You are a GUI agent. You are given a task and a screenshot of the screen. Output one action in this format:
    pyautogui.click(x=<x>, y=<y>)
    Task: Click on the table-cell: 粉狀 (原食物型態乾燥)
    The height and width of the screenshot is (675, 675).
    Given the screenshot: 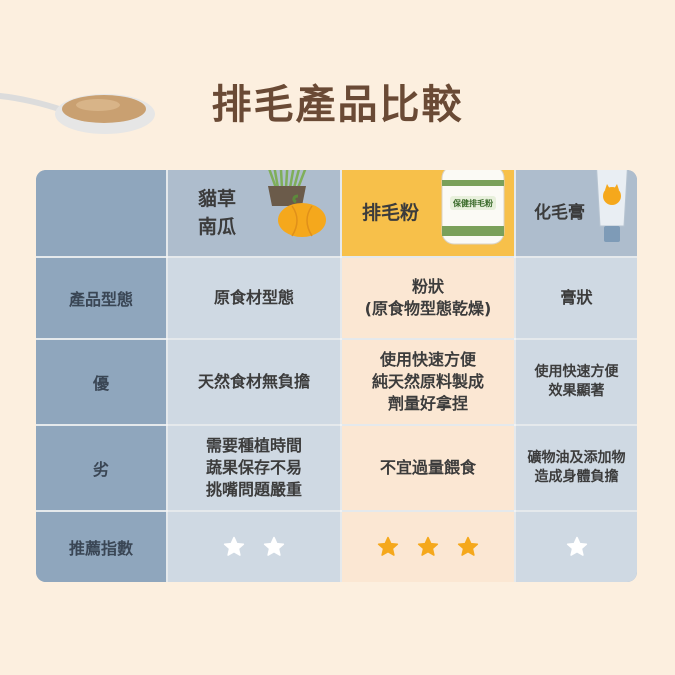 What is the action you would take?
    pyautogui.click(x=428, y=298)
    